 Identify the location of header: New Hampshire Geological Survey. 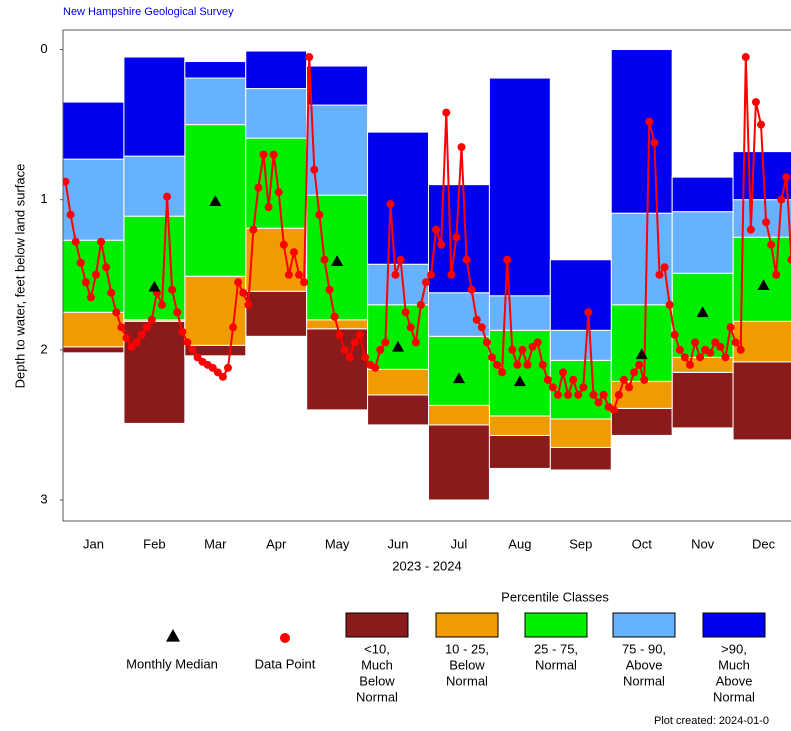
(148, 12).